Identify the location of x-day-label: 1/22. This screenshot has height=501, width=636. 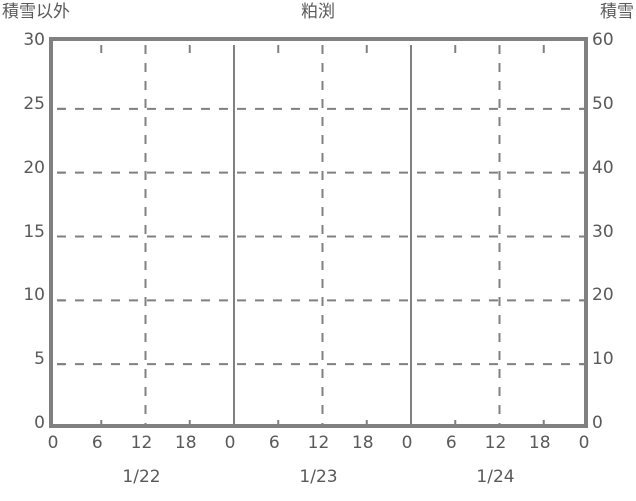
(141, 477).